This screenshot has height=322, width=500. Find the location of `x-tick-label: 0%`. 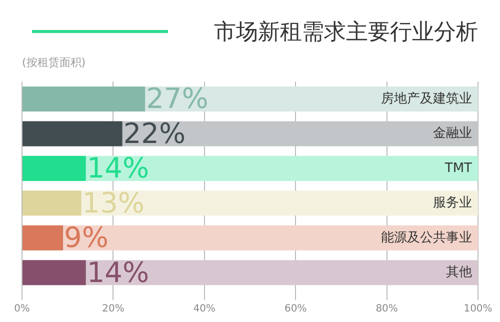

x-tick-label: 0% is located at coordinates (22, 309).